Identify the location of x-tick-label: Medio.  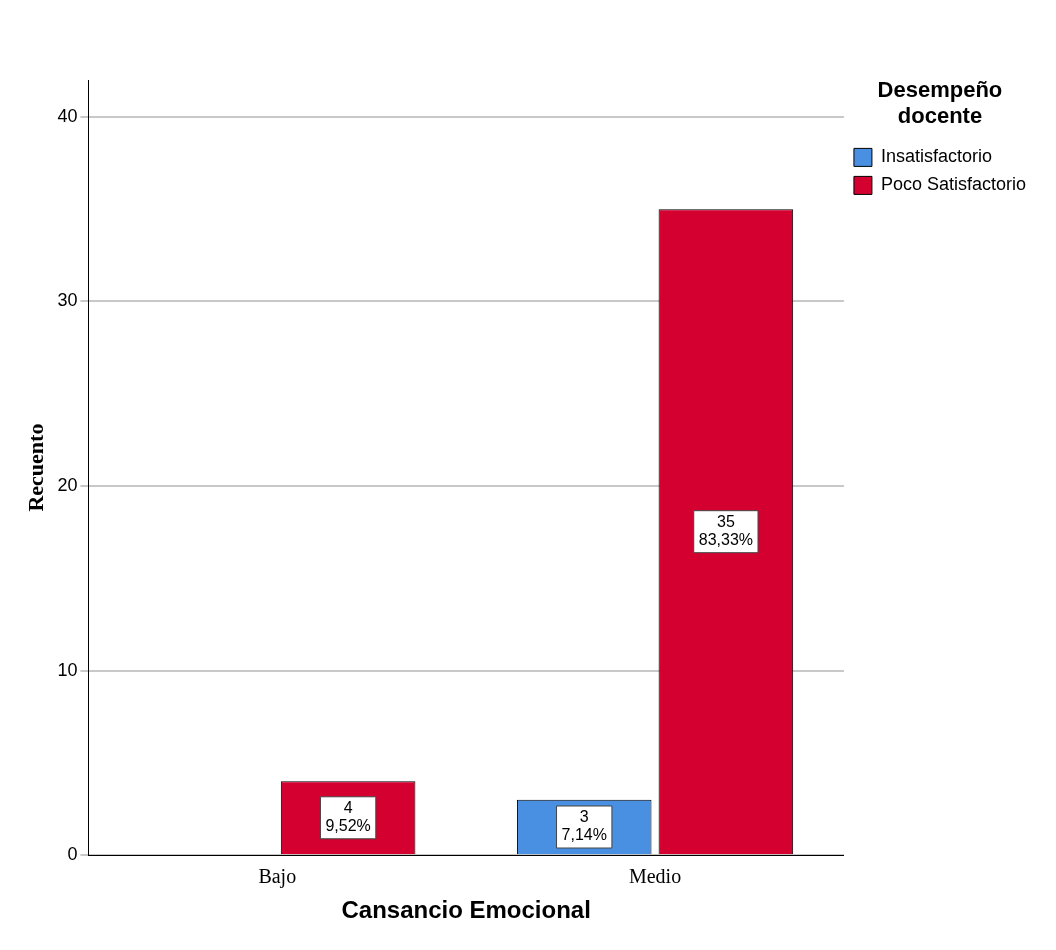
(655, 876).